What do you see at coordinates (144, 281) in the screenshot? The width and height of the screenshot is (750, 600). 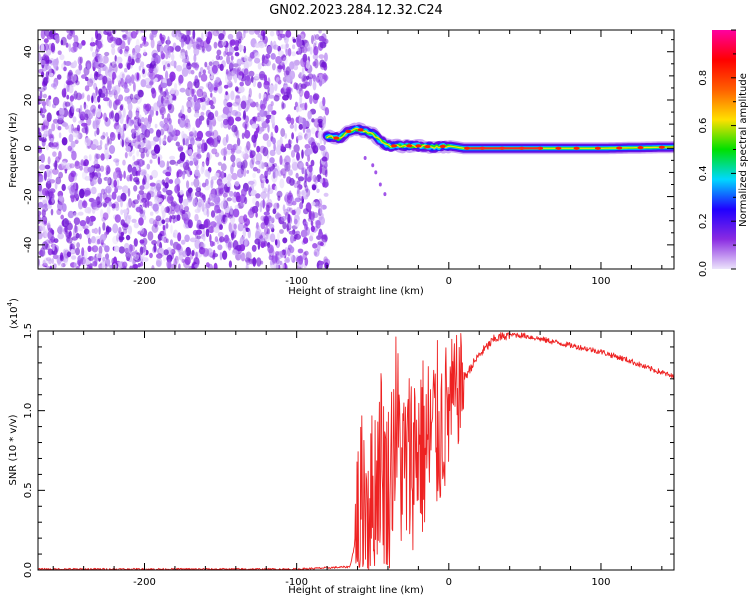 I see `x-tick-label: -200` at bounding box center [144, 281].